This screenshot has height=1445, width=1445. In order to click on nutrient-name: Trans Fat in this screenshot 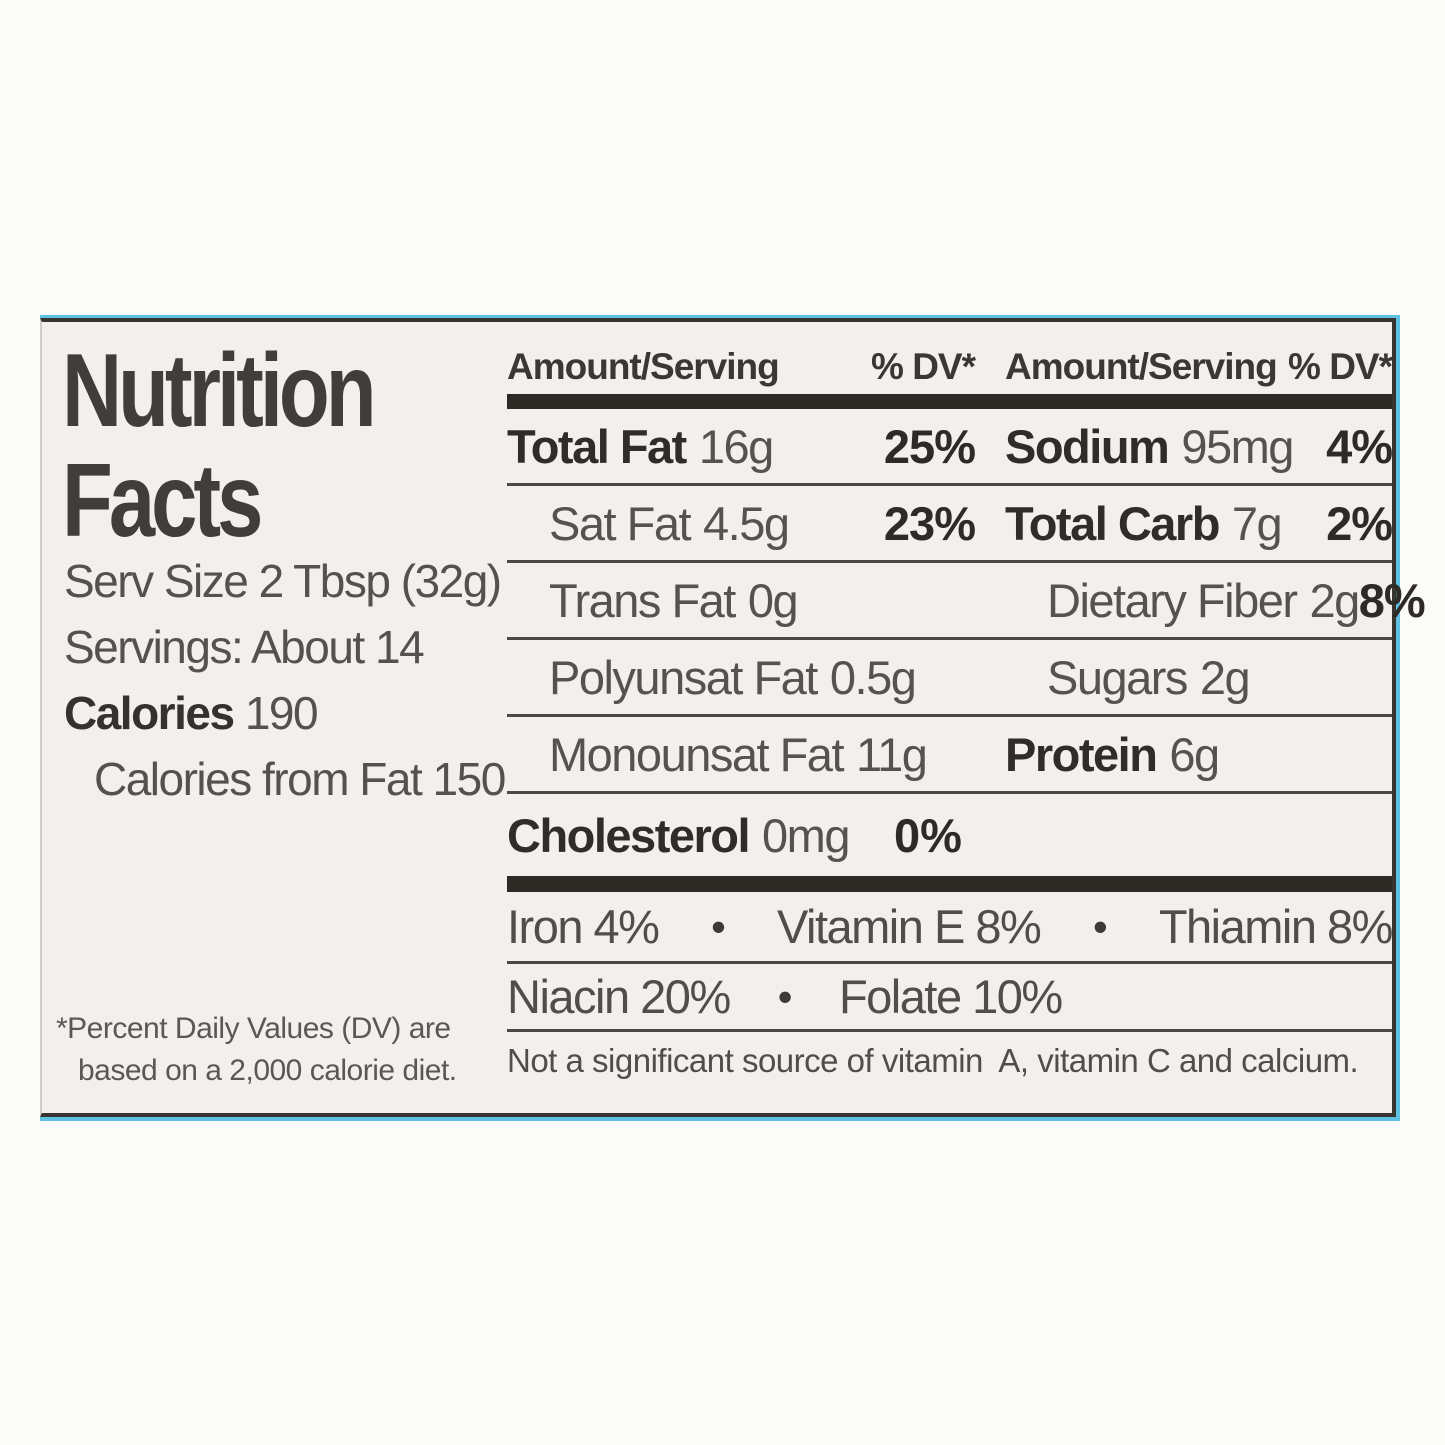, I will do `click(642, 600)`.